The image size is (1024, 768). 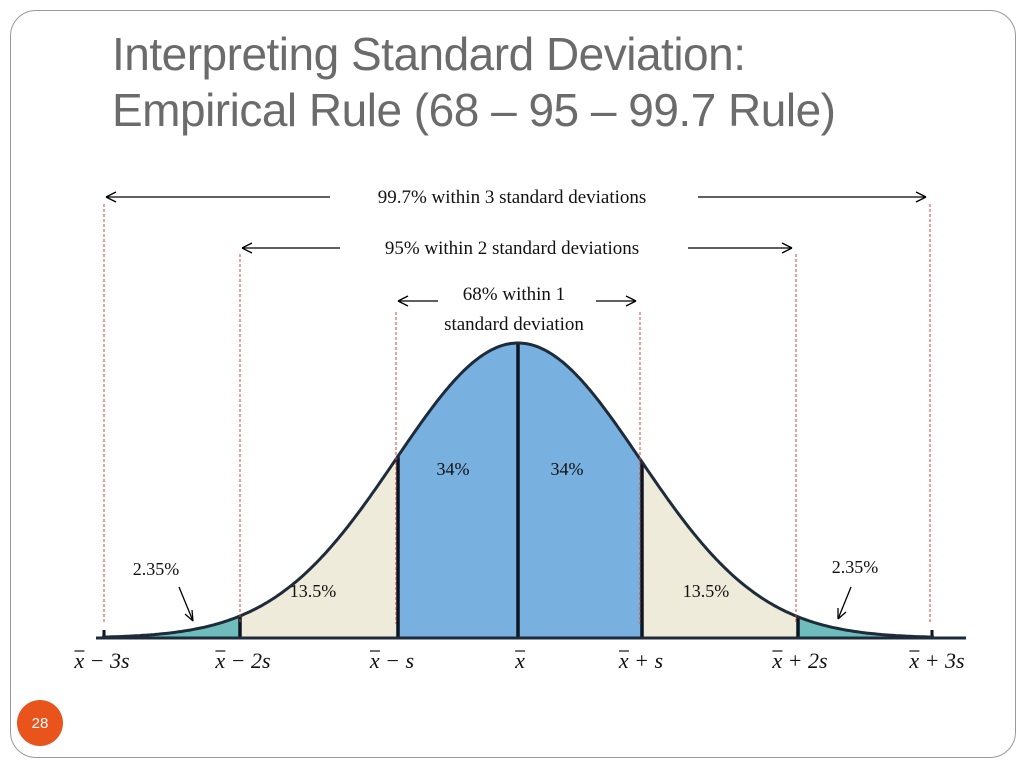 What do you see at coordinates (567, 469) in the screenshot?
I see `region-label-right-34: 34%` at bounding box center [567, 469].